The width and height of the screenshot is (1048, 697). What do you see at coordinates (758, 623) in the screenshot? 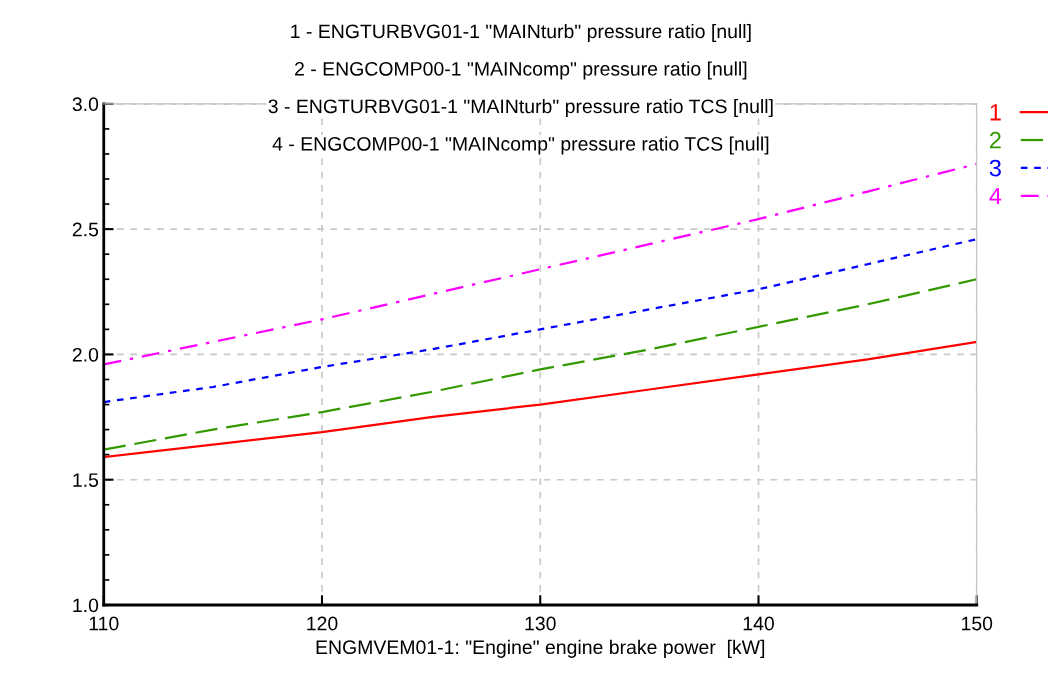
I see `x-tick-label: 140` at bounding box center [758, 623].